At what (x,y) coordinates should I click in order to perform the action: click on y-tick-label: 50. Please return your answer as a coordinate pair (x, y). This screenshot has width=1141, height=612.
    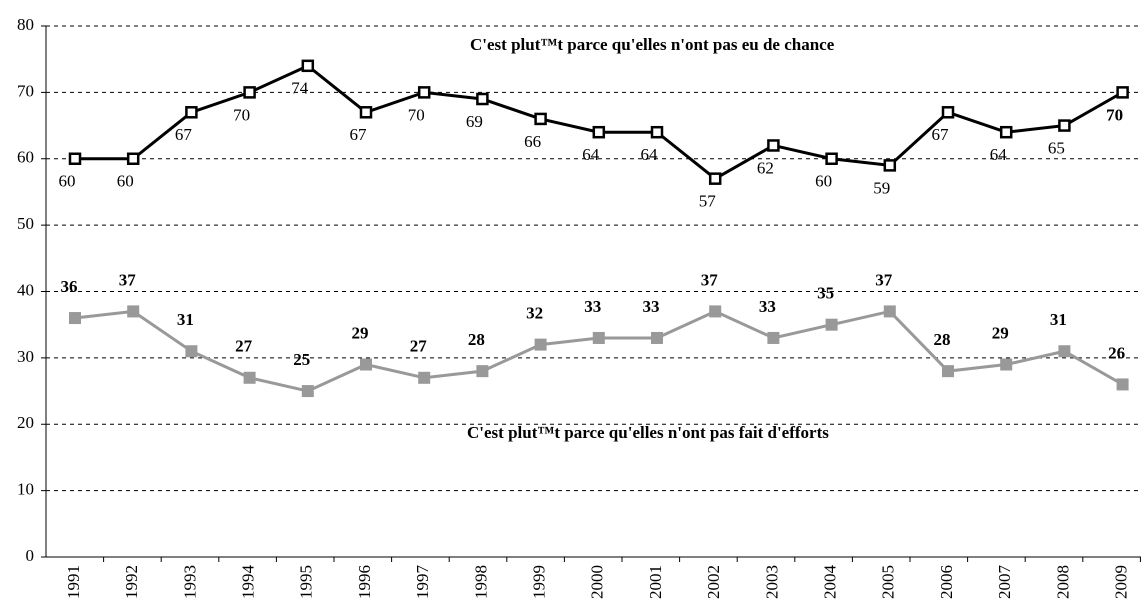
    Looking at the image, I should click on (25, 223).